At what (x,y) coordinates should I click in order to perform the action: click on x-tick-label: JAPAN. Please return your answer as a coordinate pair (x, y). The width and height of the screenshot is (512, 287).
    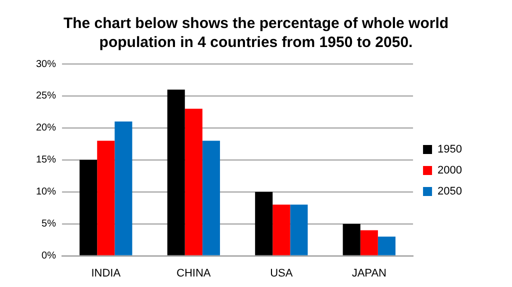
    Looking at the image, I should click on (369, 273).